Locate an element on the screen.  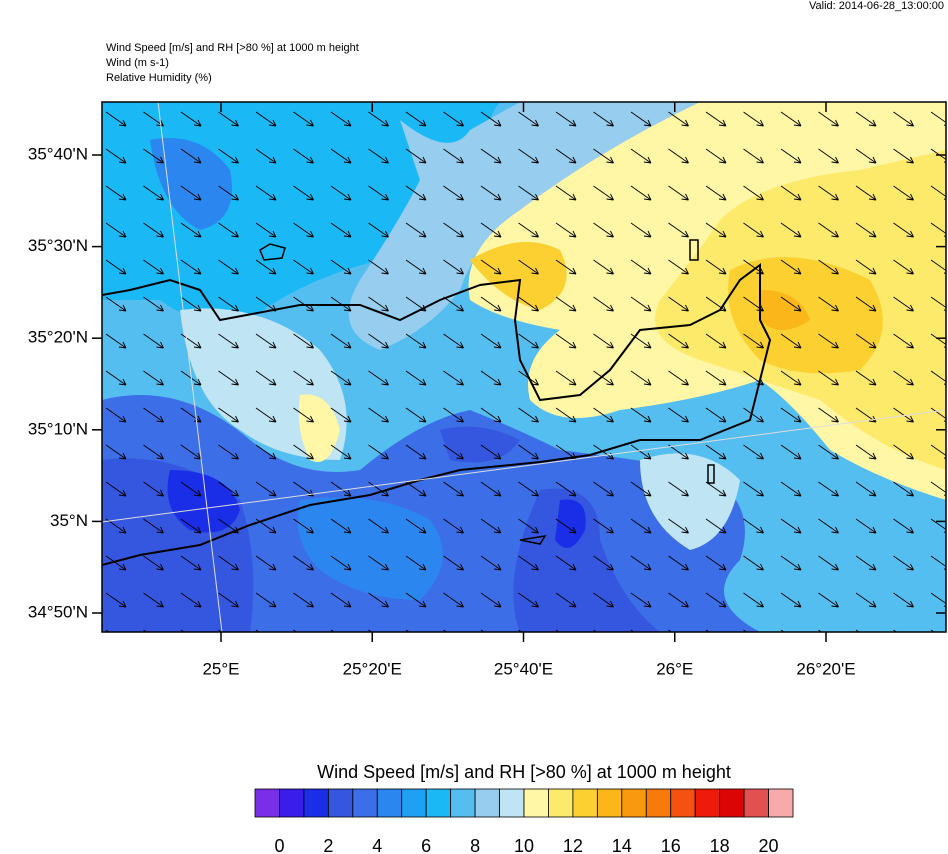
colorbar-label: 18 is located at coordinates (720, 845).